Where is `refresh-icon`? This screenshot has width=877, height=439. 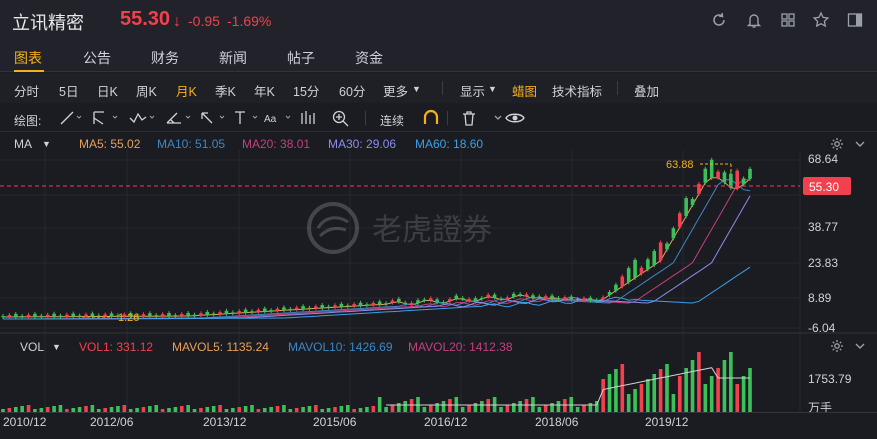 refresh-icon is located at coordinates (719, 20).